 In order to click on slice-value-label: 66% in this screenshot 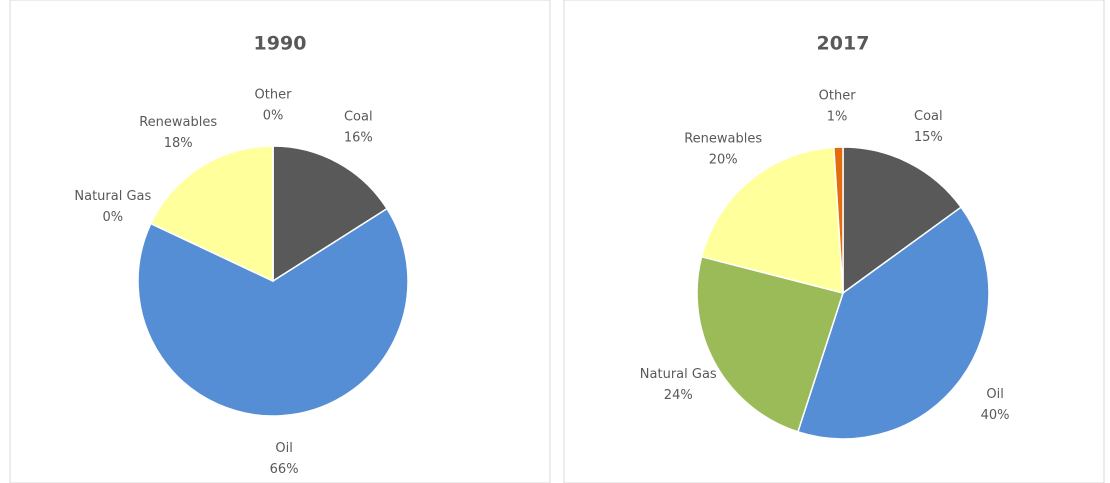, I will do `click(284, 469)`.